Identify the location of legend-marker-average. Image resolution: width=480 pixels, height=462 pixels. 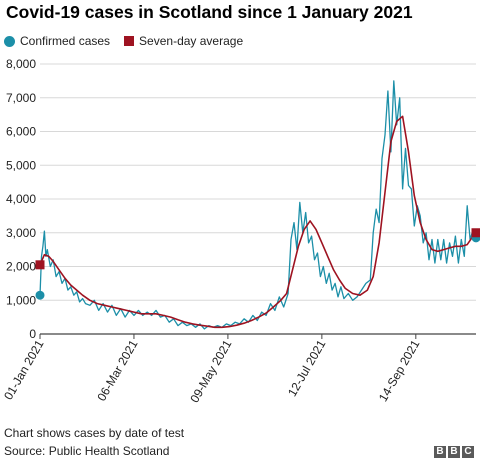
(129, 41).